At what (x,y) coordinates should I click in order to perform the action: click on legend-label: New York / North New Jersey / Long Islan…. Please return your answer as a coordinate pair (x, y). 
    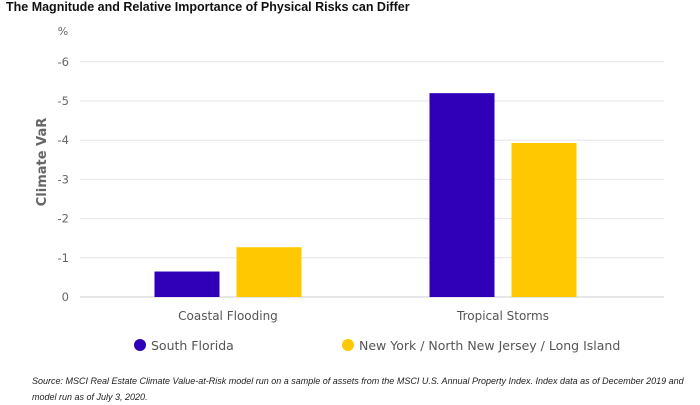
    Looking at the image, I should click on (489, 345).